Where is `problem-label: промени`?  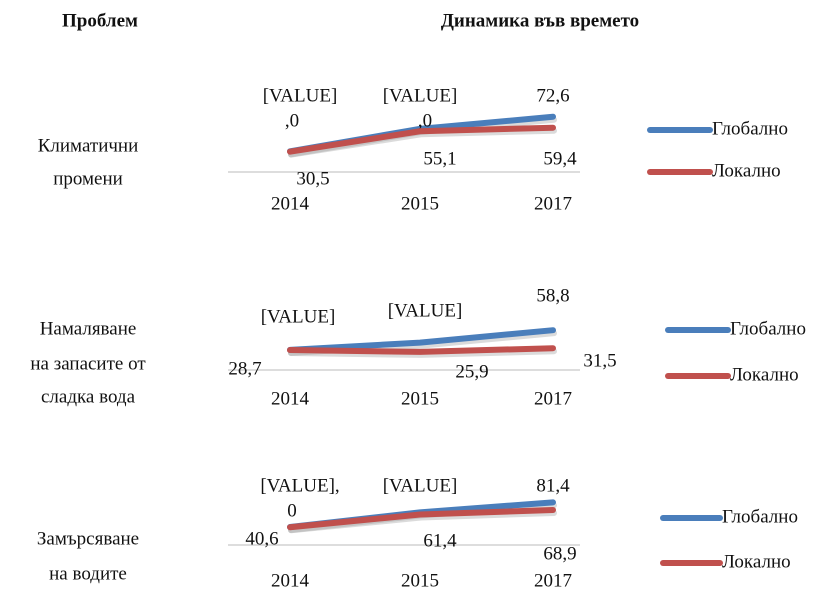 problem-label: промени is located at coordinates (88, 178).